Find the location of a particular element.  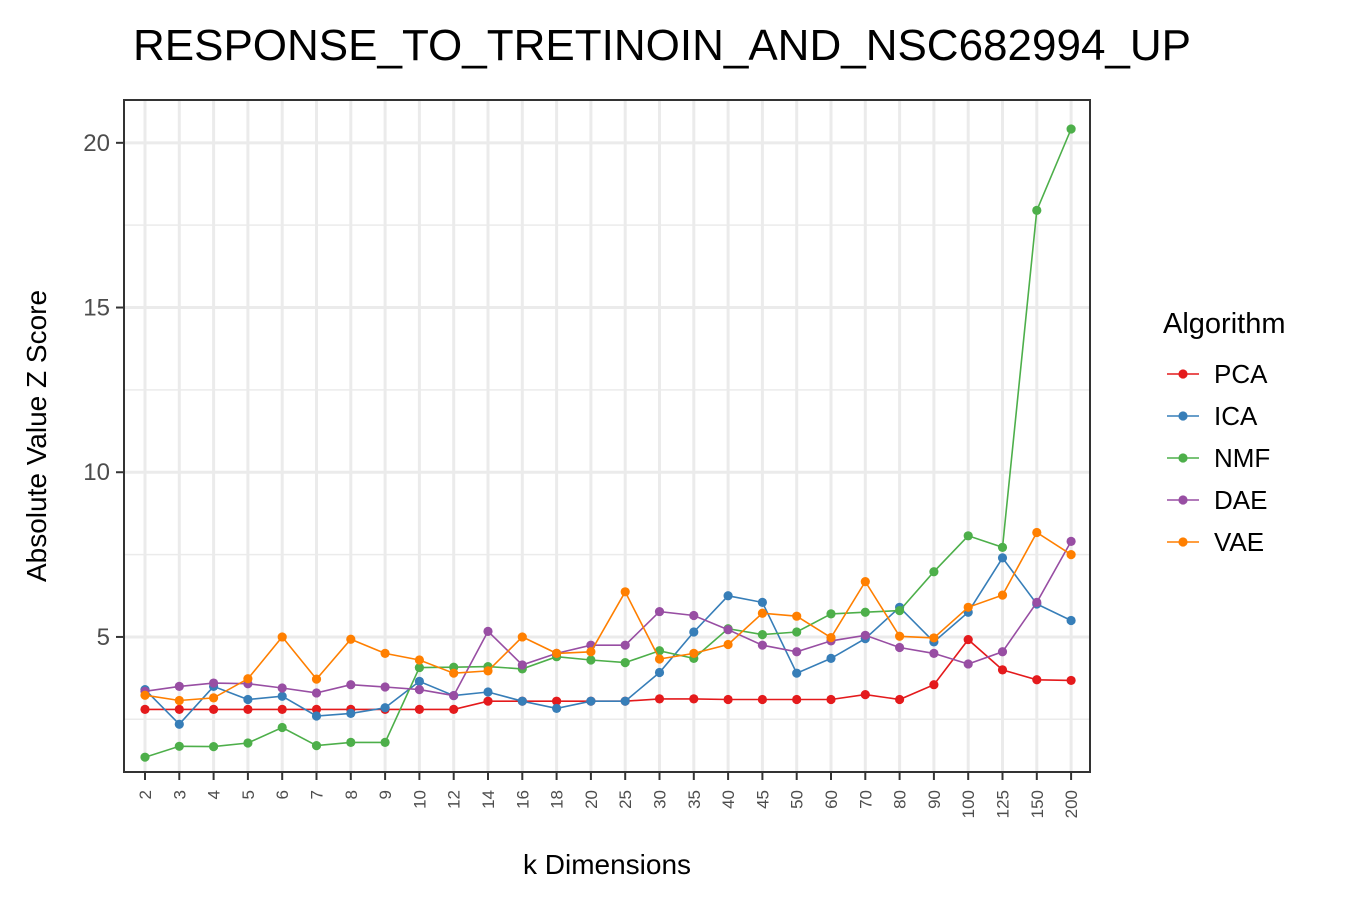

legend-item-dae: DAE is located at coordinates (1217, 500).